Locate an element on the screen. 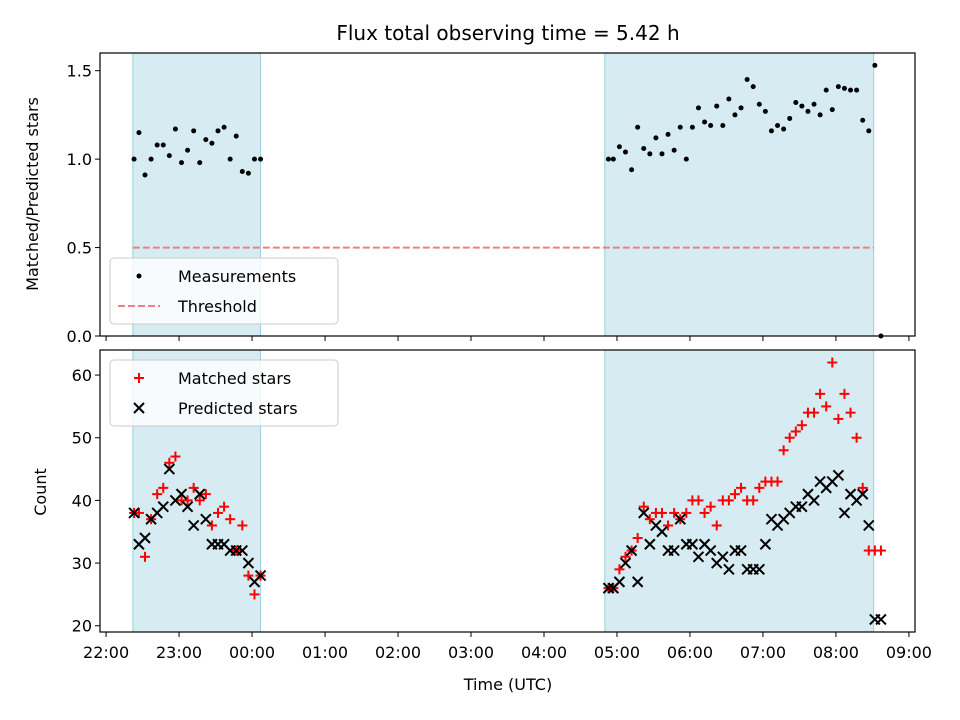 This screenshot has height=720, width=960. legend-threshold: Threshold is located at coordinates (217, 306).